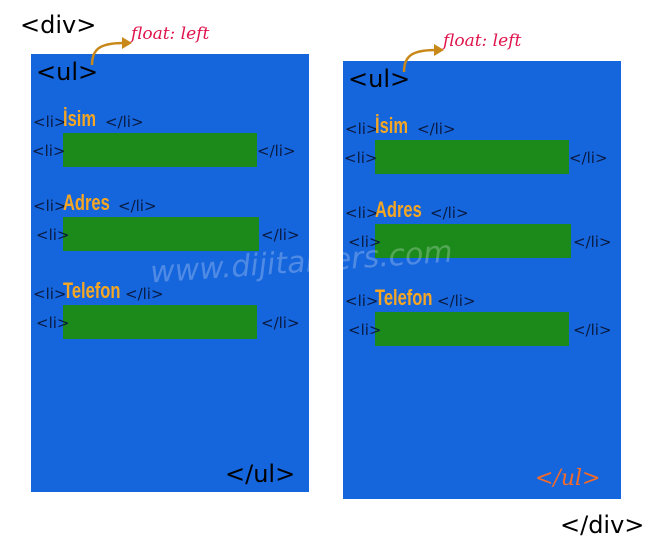 This screenshot has width=659, height=551. I want to click on div-close-tag: </div>, so click(602, 525).